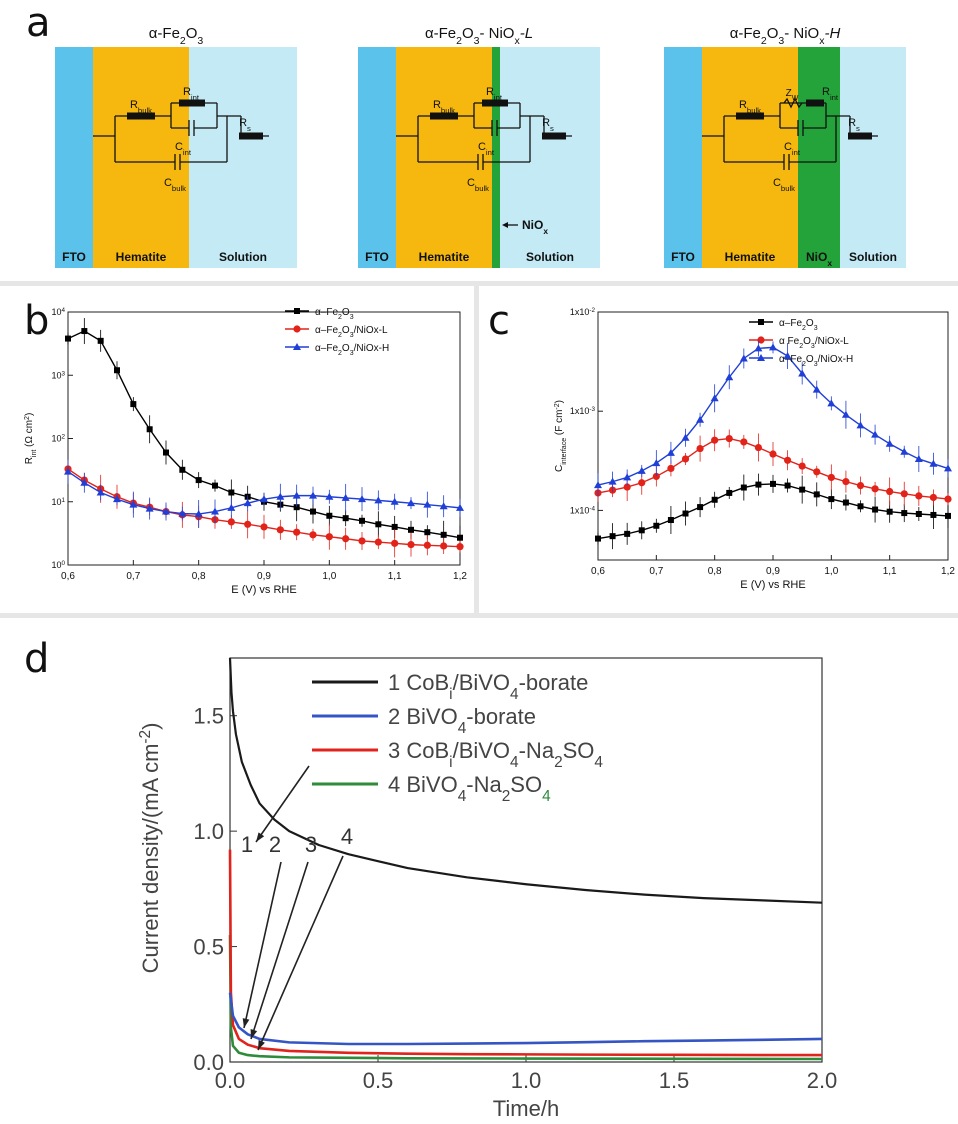 This screenshot has width=958, height=1124. I want to click on y-tick-label: 1x10⁻⁴, so click(583, 510).